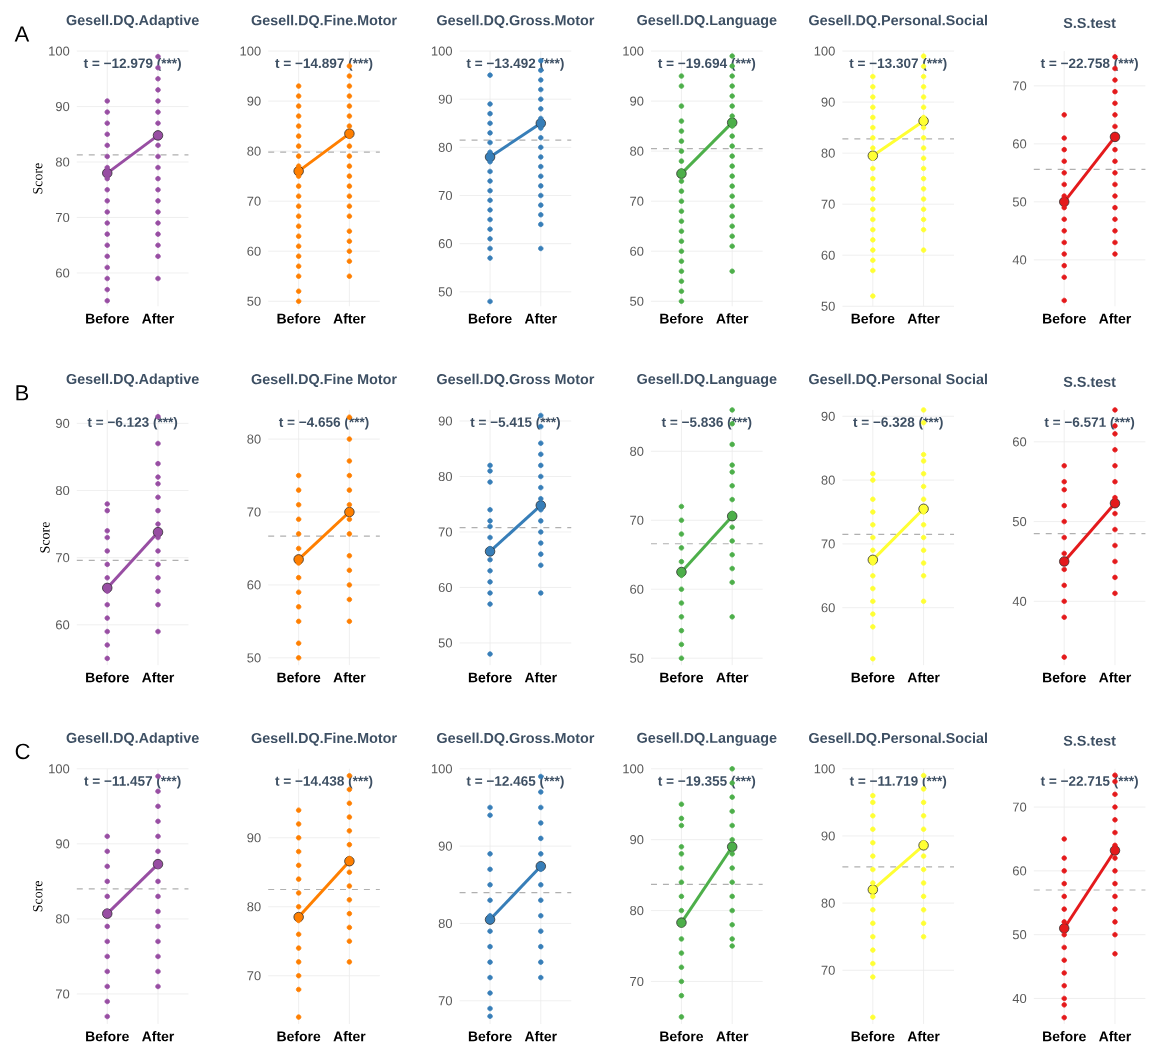 The height and width of the screenshot is (1056, 1154). Describe the element at coordinates (516, 380) in the screenshot. I see `chart-title: Gesell.DQ.Gross Motor` at that location.